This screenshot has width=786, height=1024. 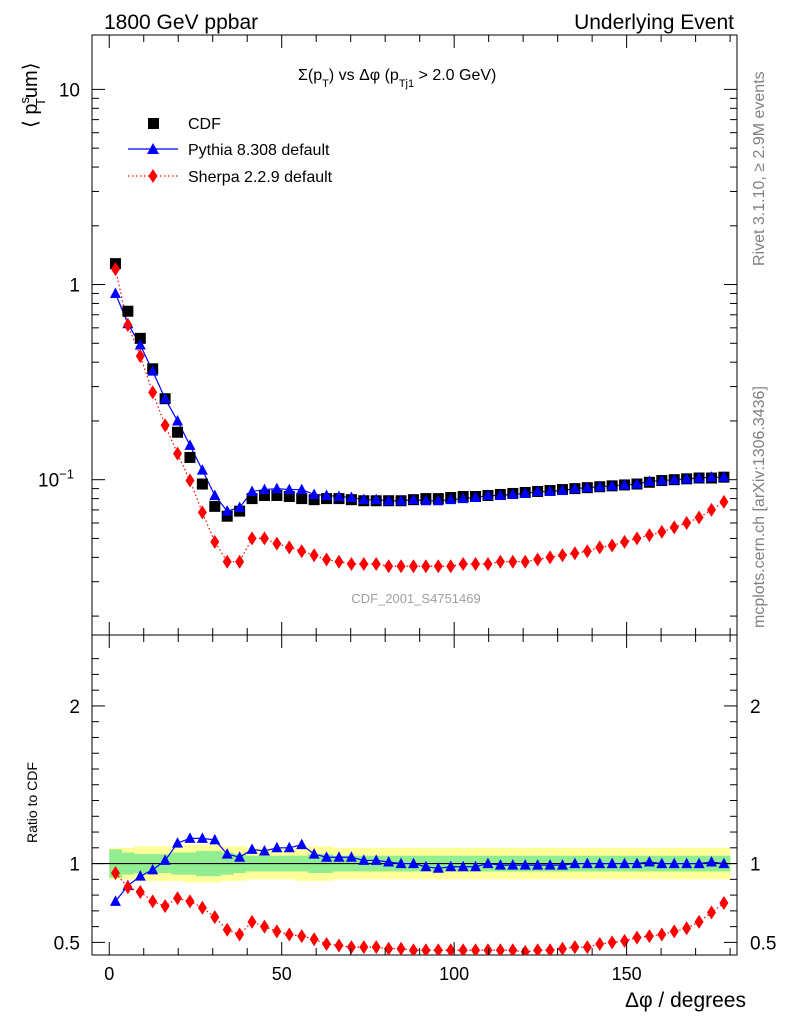 What do you see at coordinates (32, 95) in the screenshot?
I see `main-y-axis-label: ⟨ psTum⟩` at bounding box center [32, 95].